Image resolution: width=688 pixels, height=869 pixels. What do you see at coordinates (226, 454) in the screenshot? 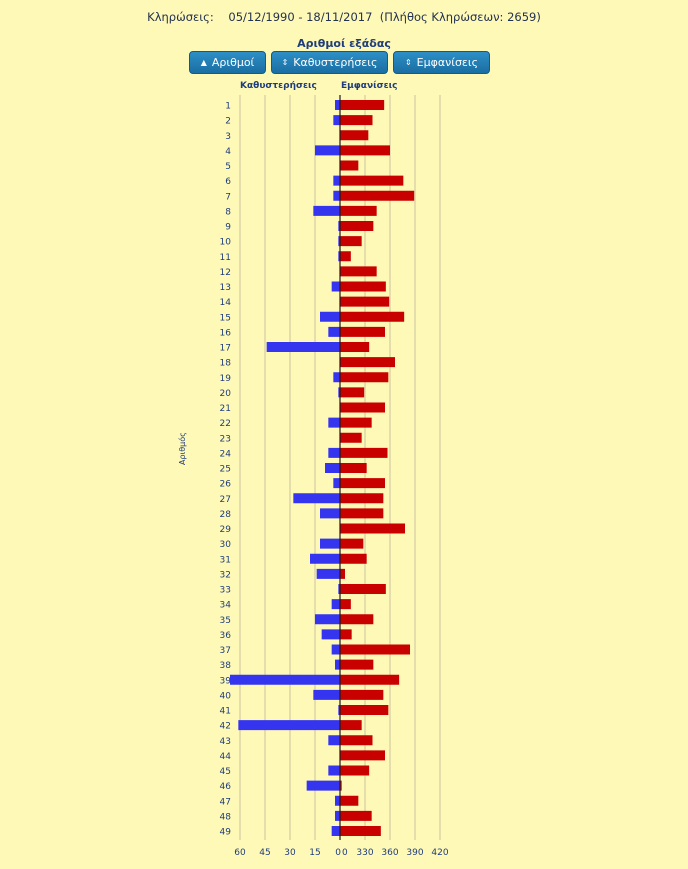
I see `category-label: 24` at bounding box center [226, 454].